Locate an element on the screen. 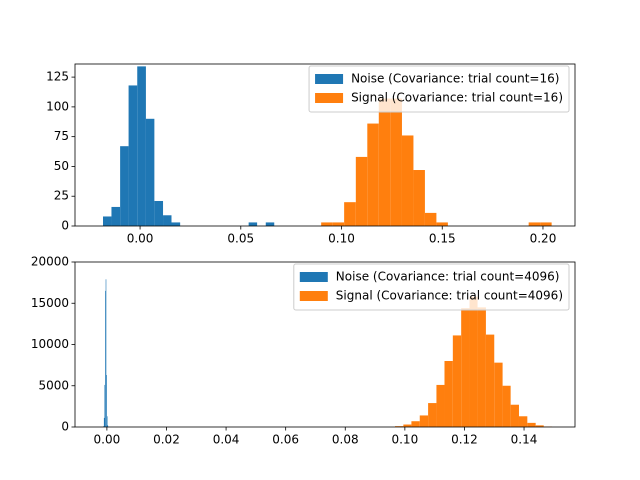 Image resolution: width=640 pixels, height=480 pixels. x-tick-label: 0.06 is located at coordinates (285, 440).